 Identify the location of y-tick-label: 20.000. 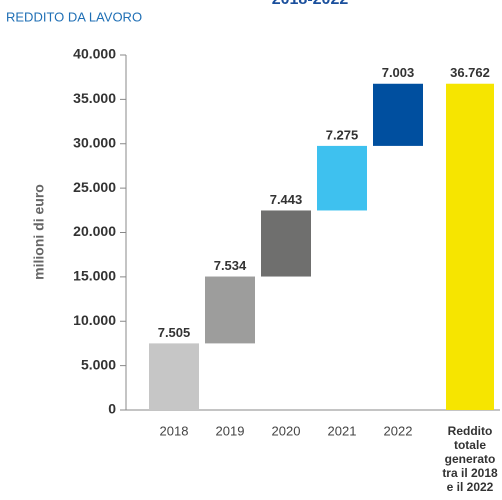
(94, 231).